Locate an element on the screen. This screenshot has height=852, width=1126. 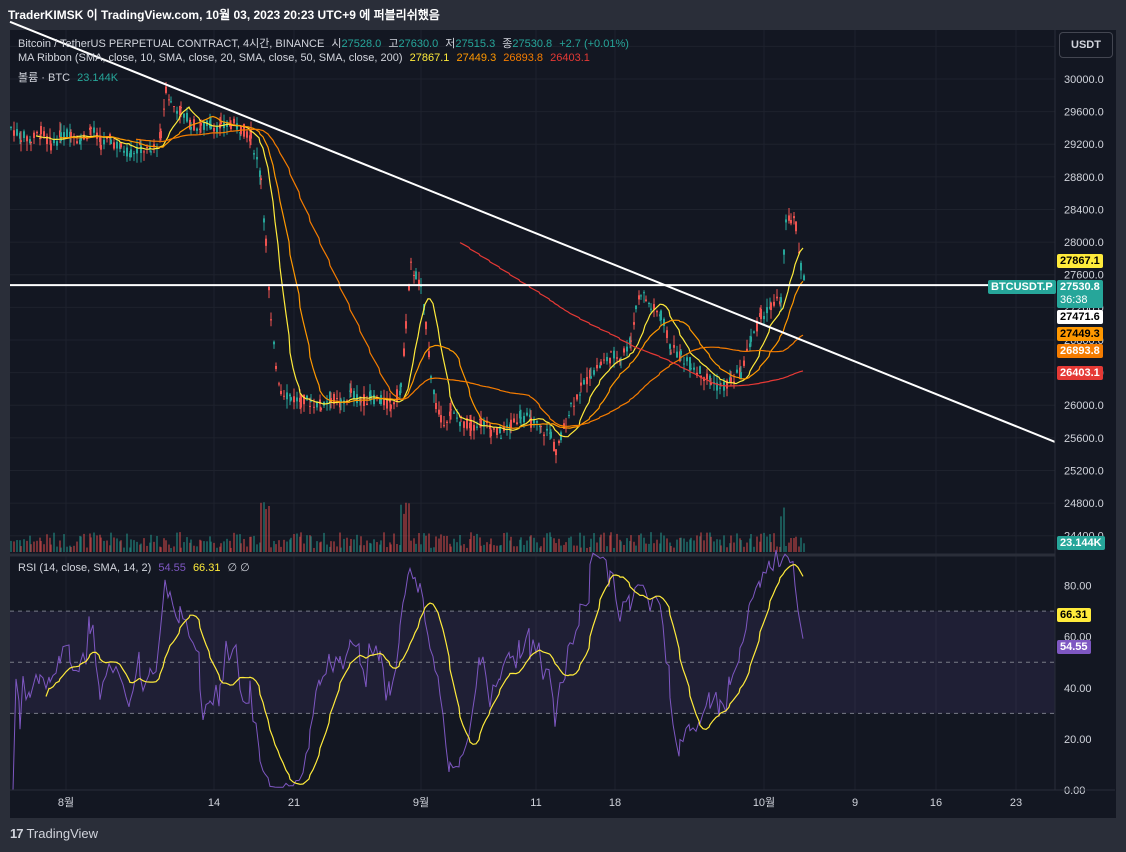
price-tick-label: 25600.0 is located at coordinates (1084, 439).